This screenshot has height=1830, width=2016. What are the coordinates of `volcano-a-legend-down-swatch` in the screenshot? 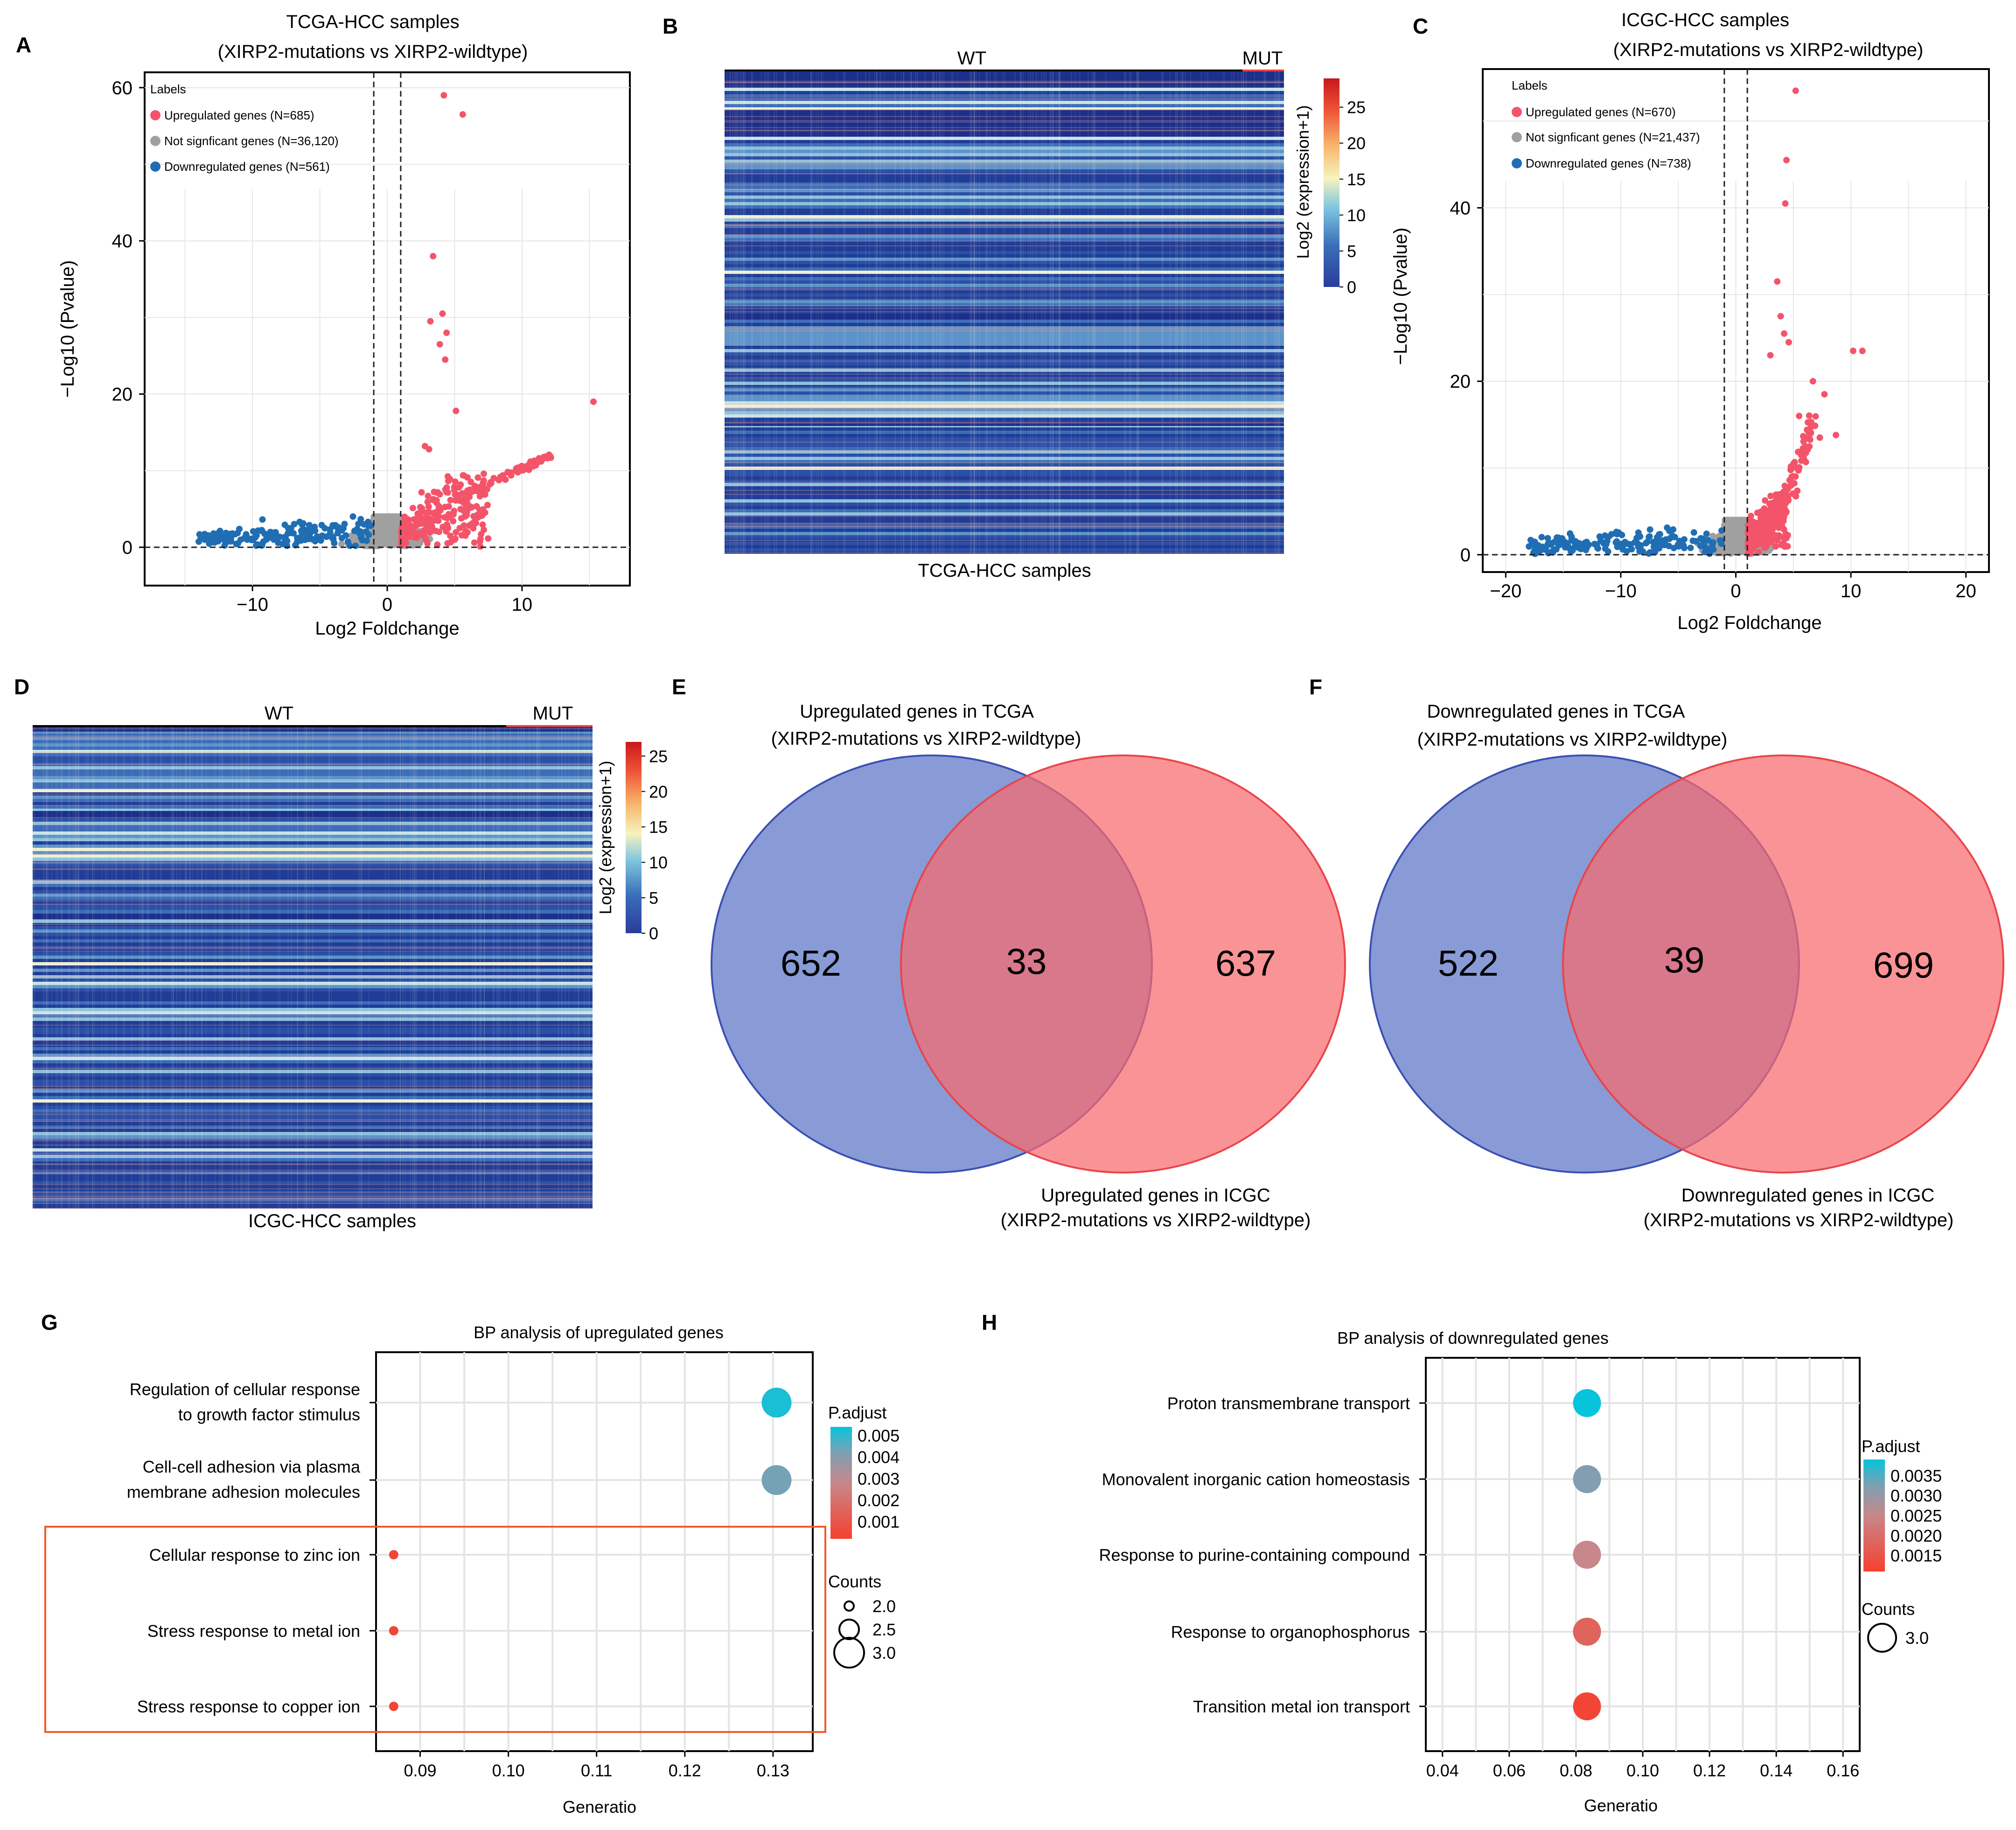 It's located at (155, 166).